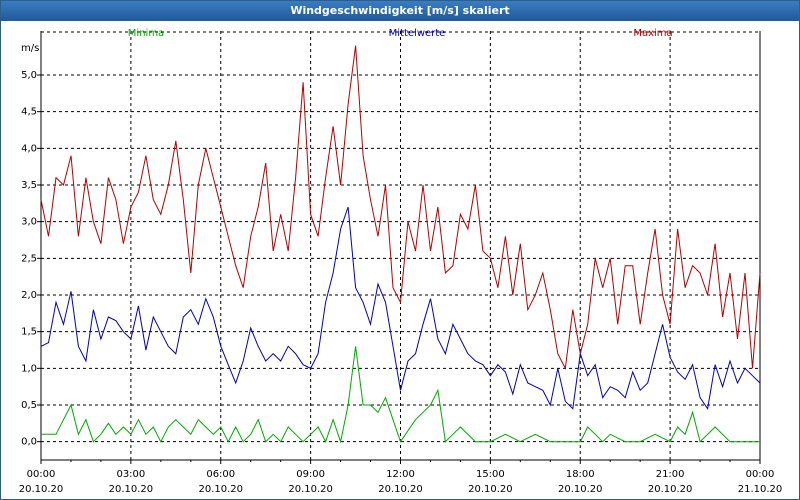 This screenshot has height=500, width=800. I want to click on x-tick-time: 06:00, so click(220, 474).